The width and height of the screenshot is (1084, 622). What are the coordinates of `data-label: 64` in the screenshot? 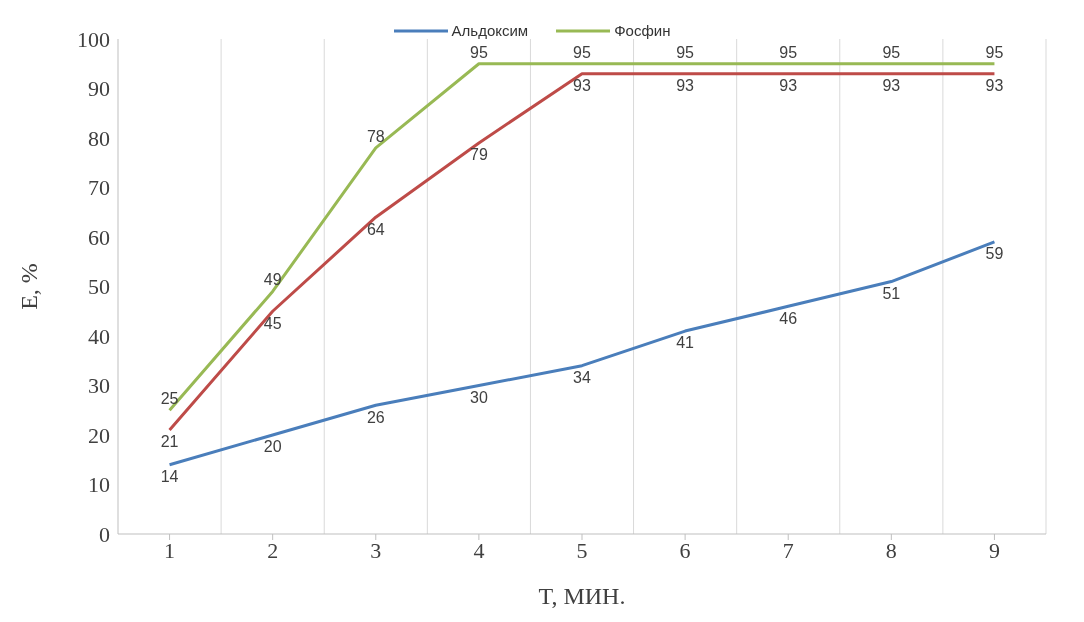 It's located at (375, 229).